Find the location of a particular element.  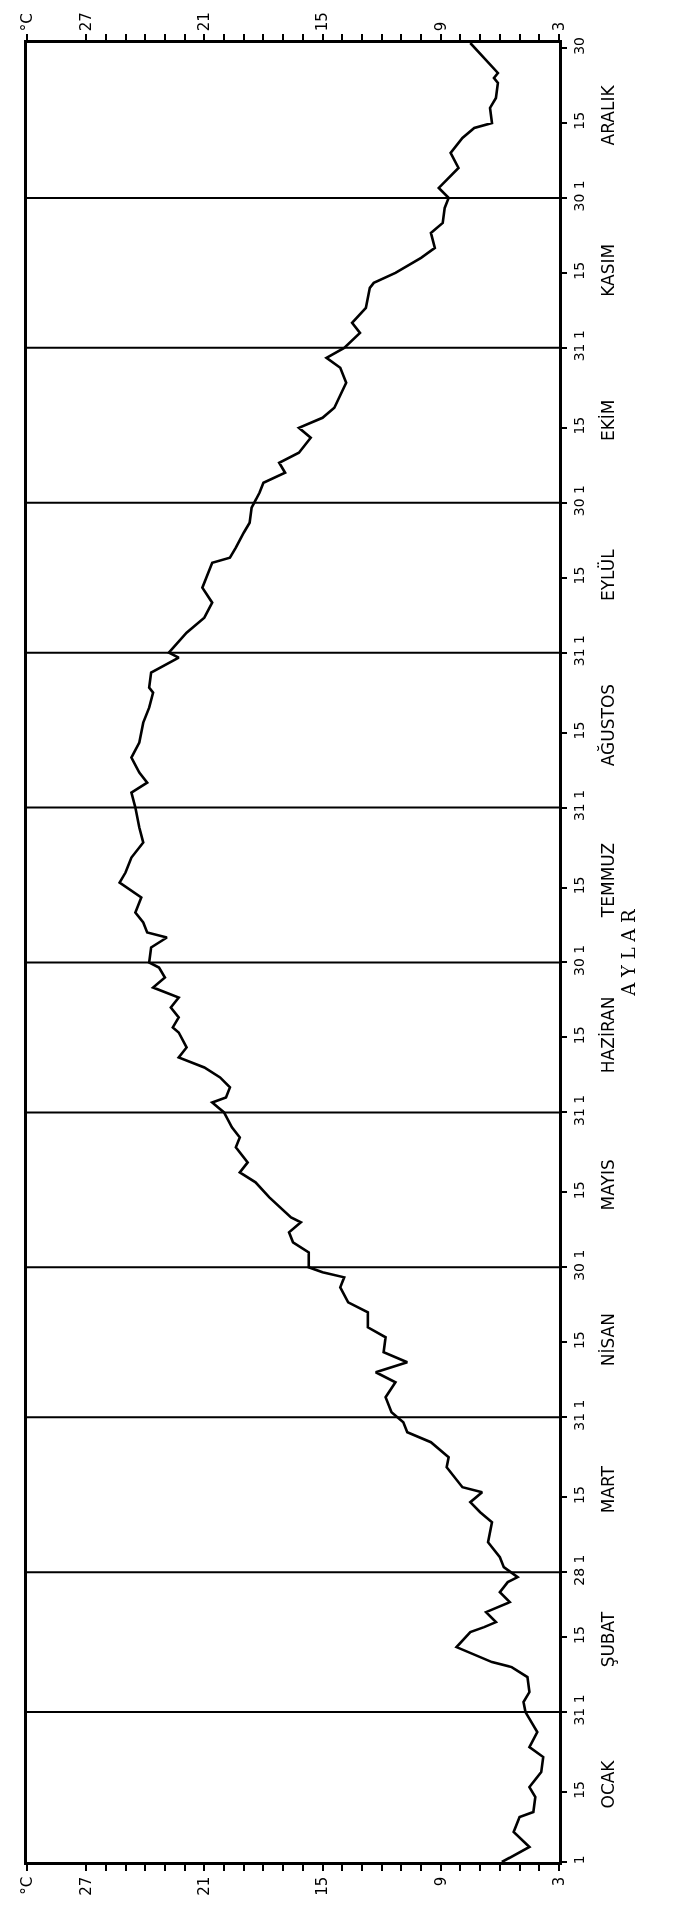

x-tick-label: °C is located at coordinates (26, 22).